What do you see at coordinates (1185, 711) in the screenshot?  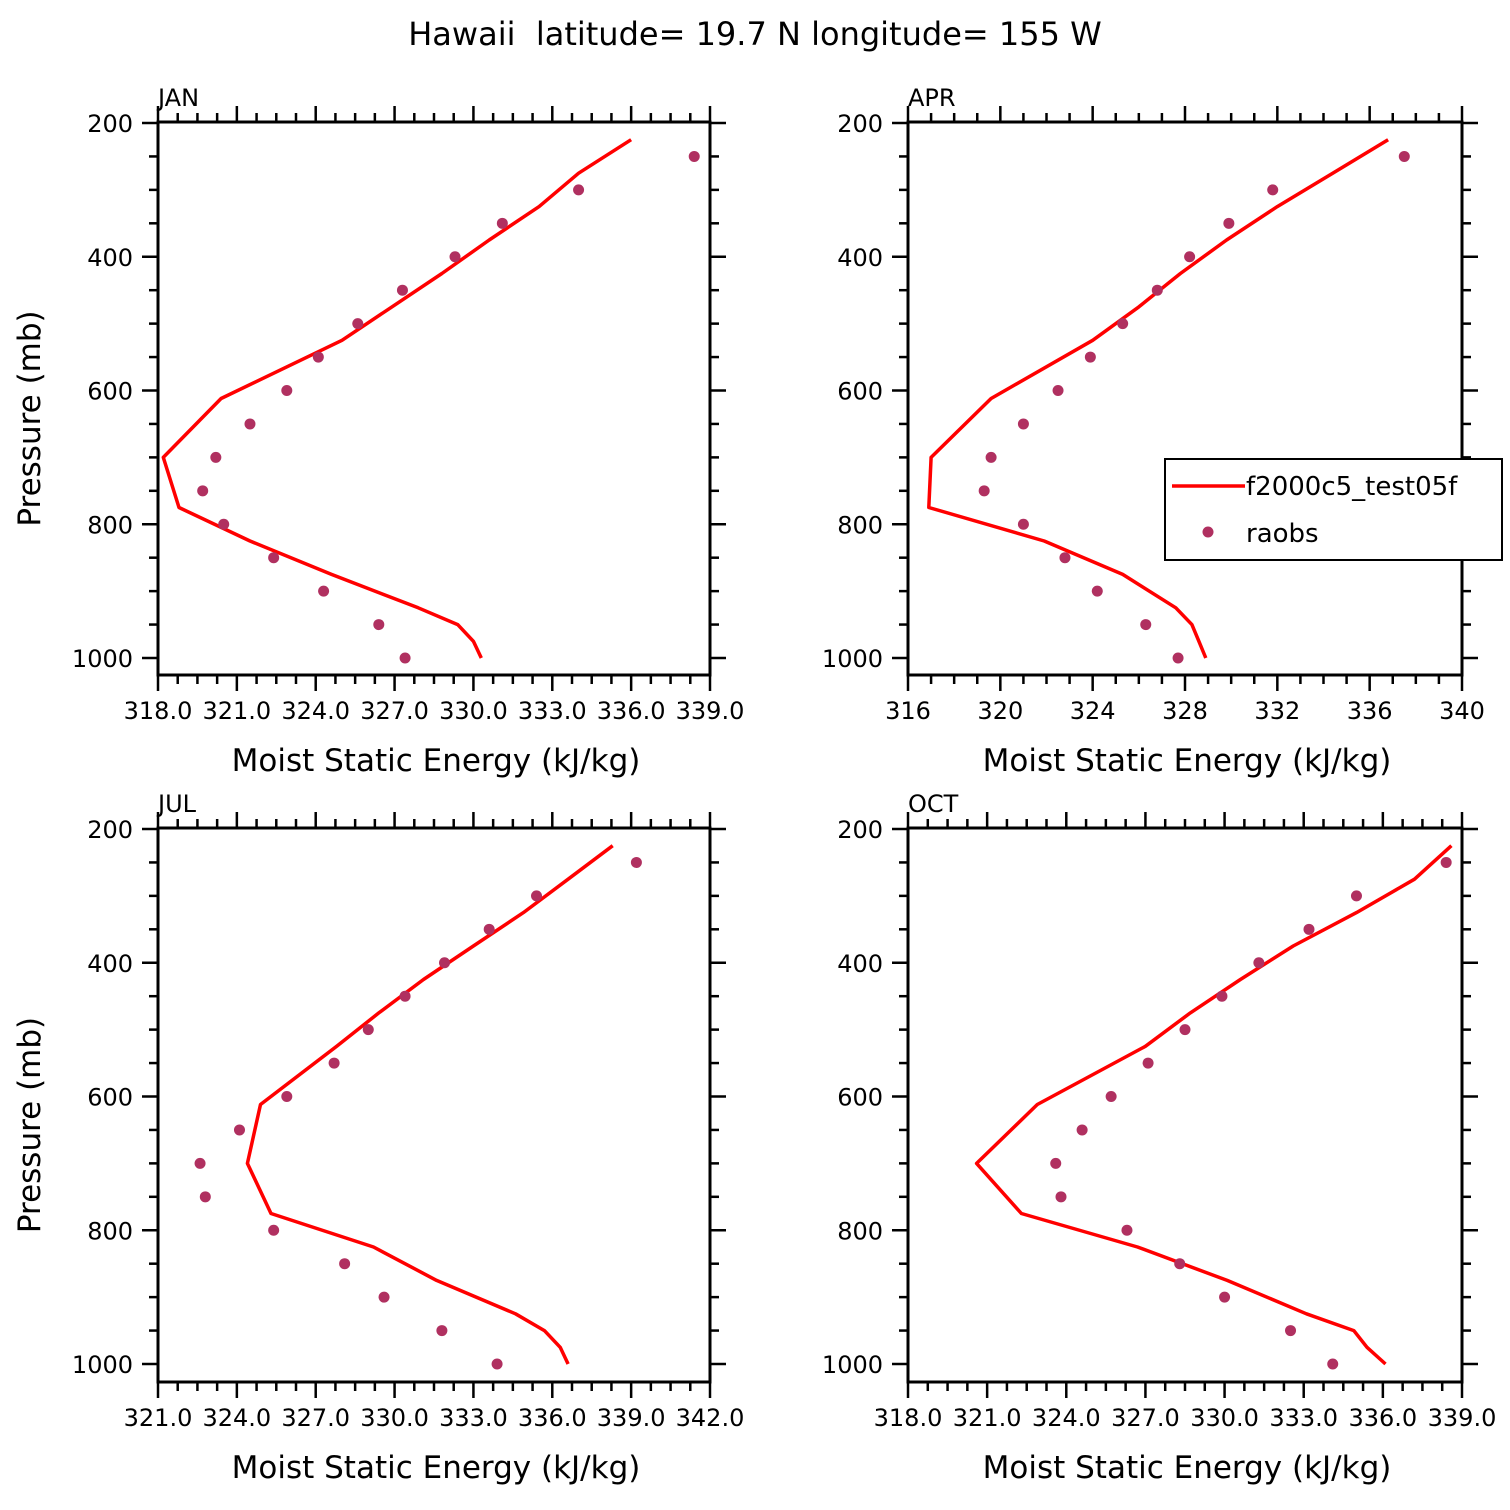 I see `x-tick-label: 328` at bounding box center [1185, 711].